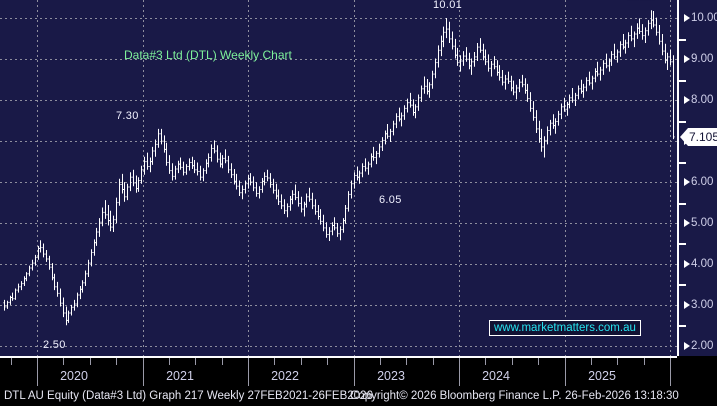 The image size is (717, 406). What do you see at coordinates (448, 5) in the screenshot?
I see `price-annotation-10-01: 10.01` at bounding box center [448, 5].